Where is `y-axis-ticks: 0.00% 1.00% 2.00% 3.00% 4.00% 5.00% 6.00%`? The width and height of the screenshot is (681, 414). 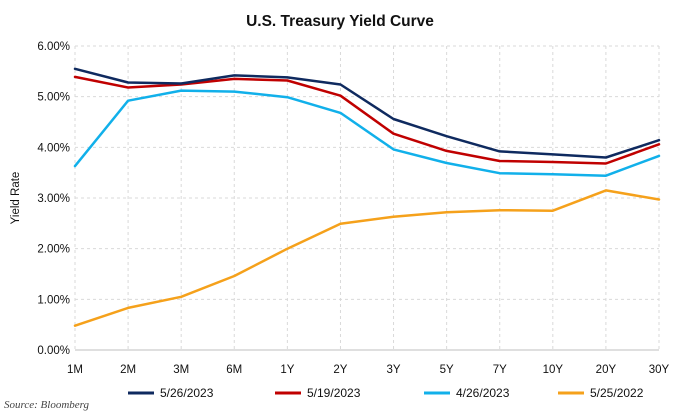
y-axis-ticks: 0.00% 1.00% 2.00% 3.00% 4.00% 5.00% 6.00% is located at coordinates (53, 199).